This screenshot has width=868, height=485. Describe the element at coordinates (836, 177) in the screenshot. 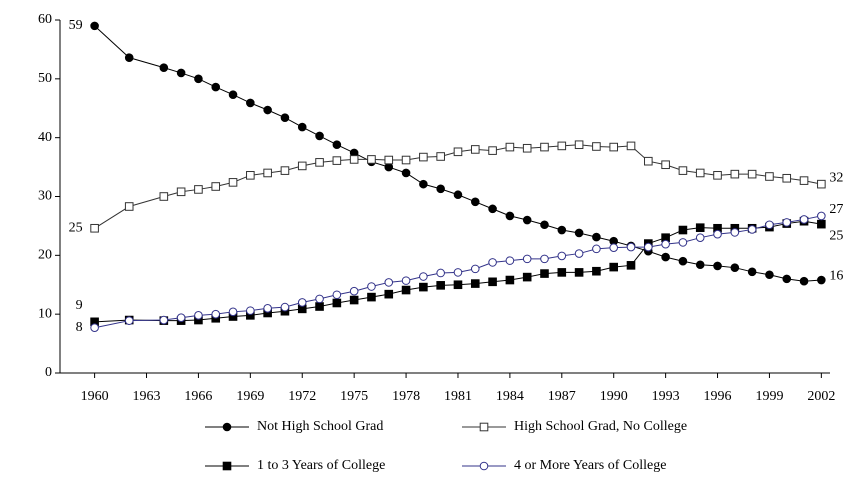

I see `value-label: 32` at that location.